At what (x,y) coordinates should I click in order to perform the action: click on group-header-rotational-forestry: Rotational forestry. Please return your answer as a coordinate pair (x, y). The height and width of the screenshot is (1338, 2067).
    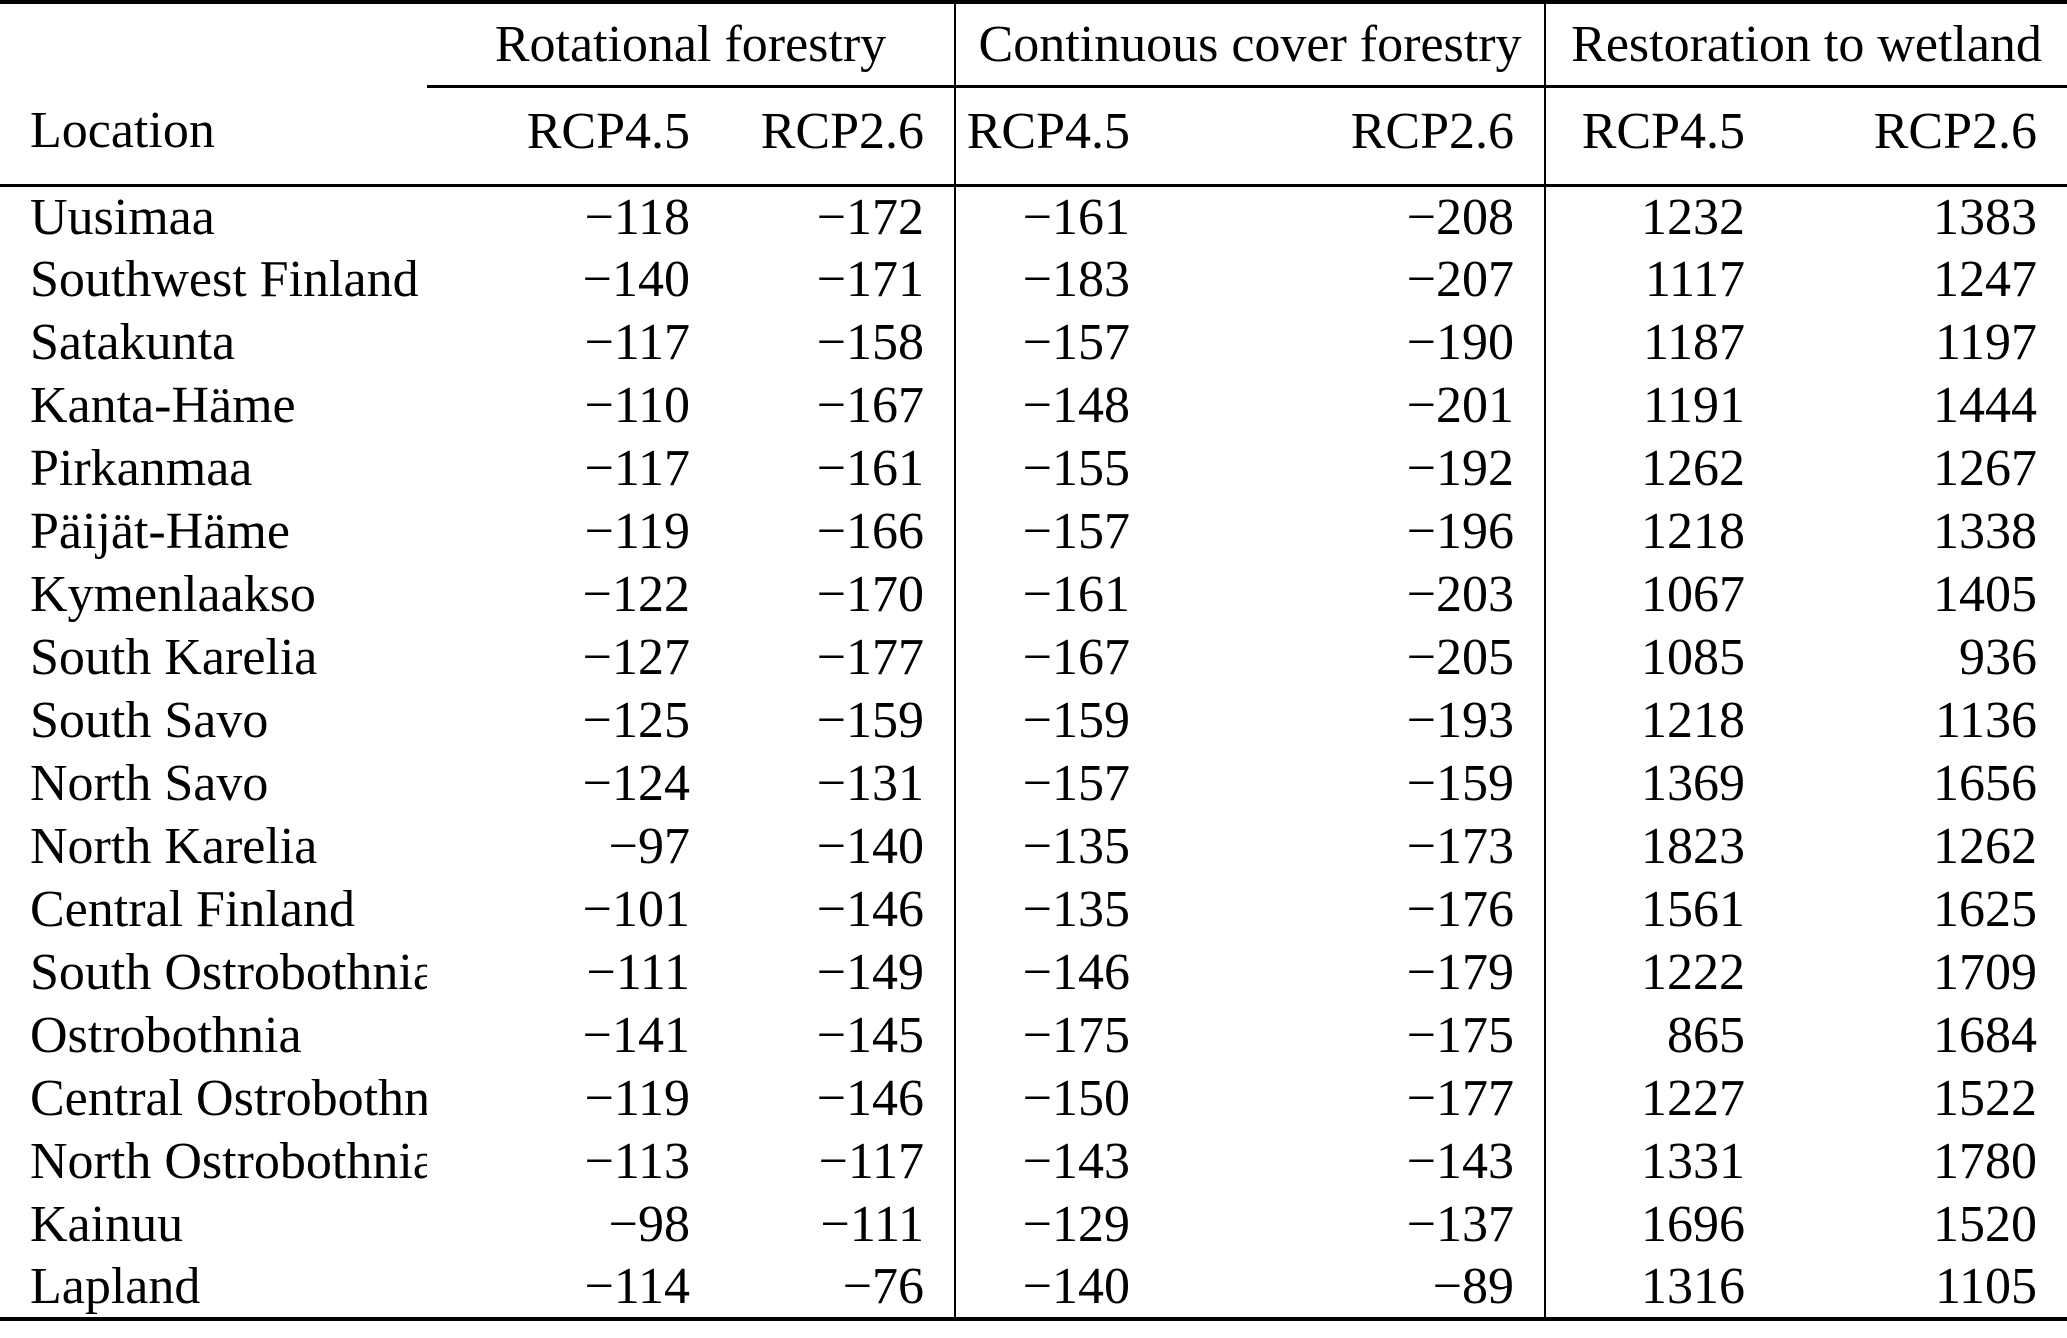
    Looking at the image, I should click on (691, 45).